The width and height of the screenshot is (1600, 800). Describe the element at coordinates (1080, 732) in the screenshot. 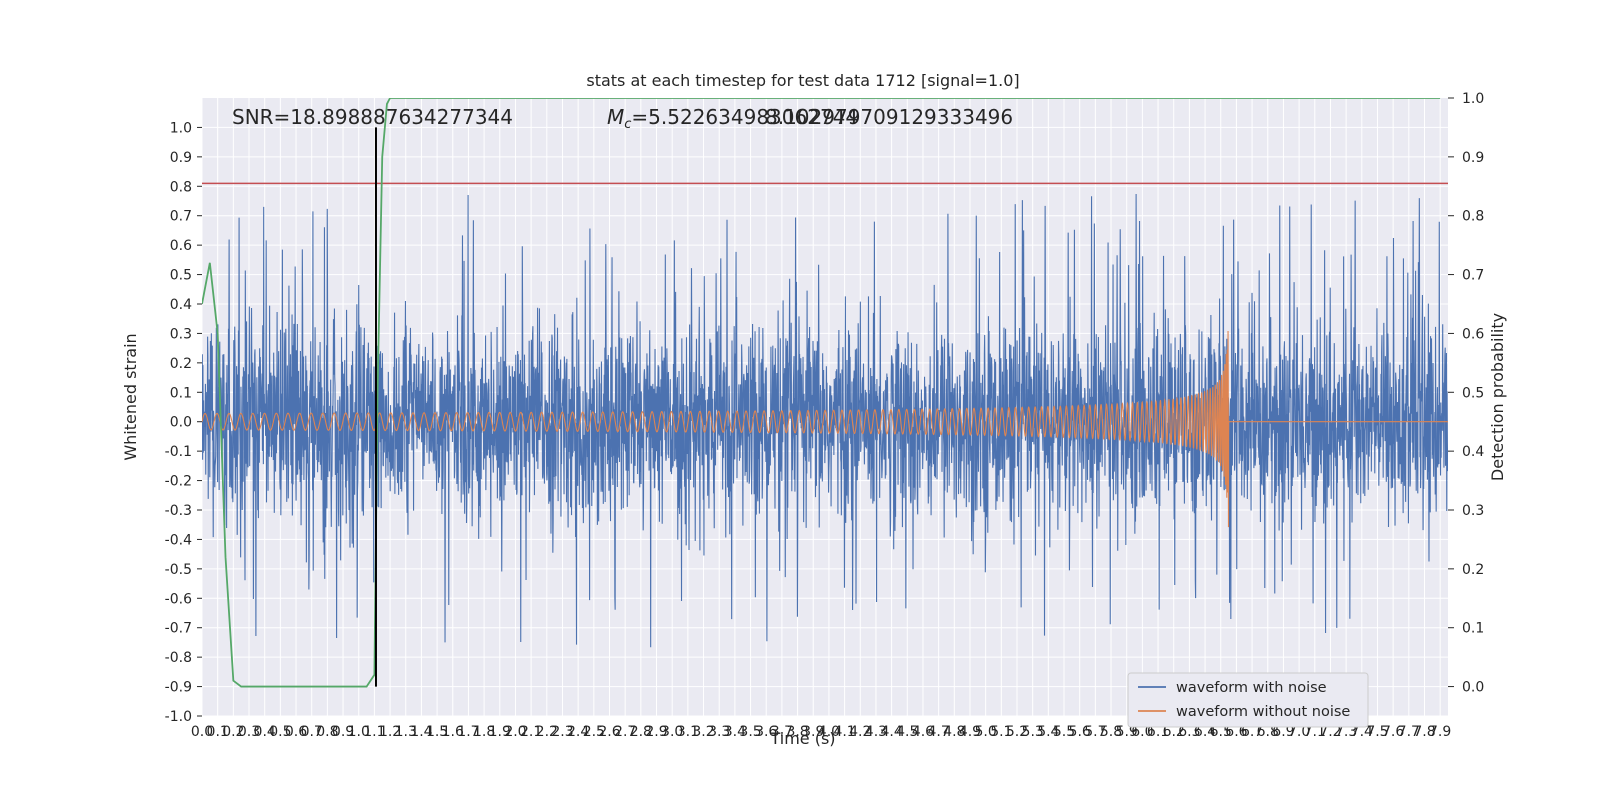

I see `x-tick-label: 5.6` at that location.